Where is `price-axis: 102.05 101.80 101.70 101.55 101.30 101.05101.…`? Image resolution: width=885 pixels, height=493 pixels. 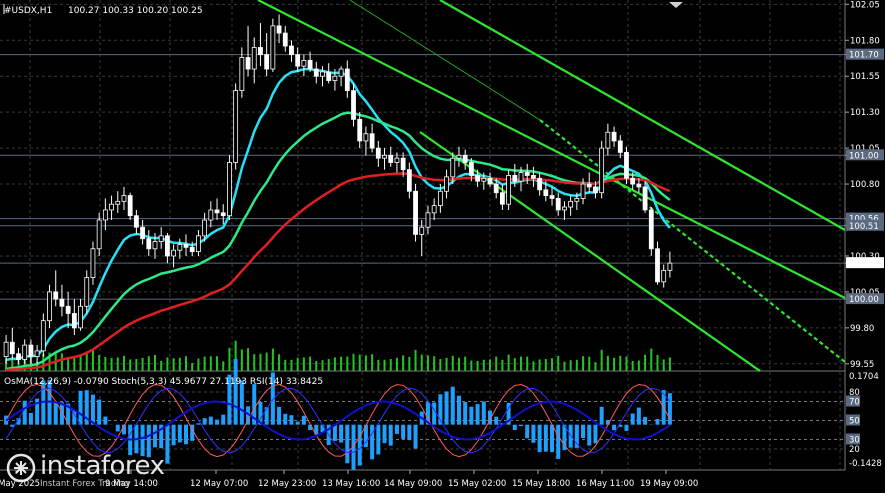
price-axis: 102.05 101.80 101.70 101.55 101.30 101.05101.… is located at coordinates (864, 234).